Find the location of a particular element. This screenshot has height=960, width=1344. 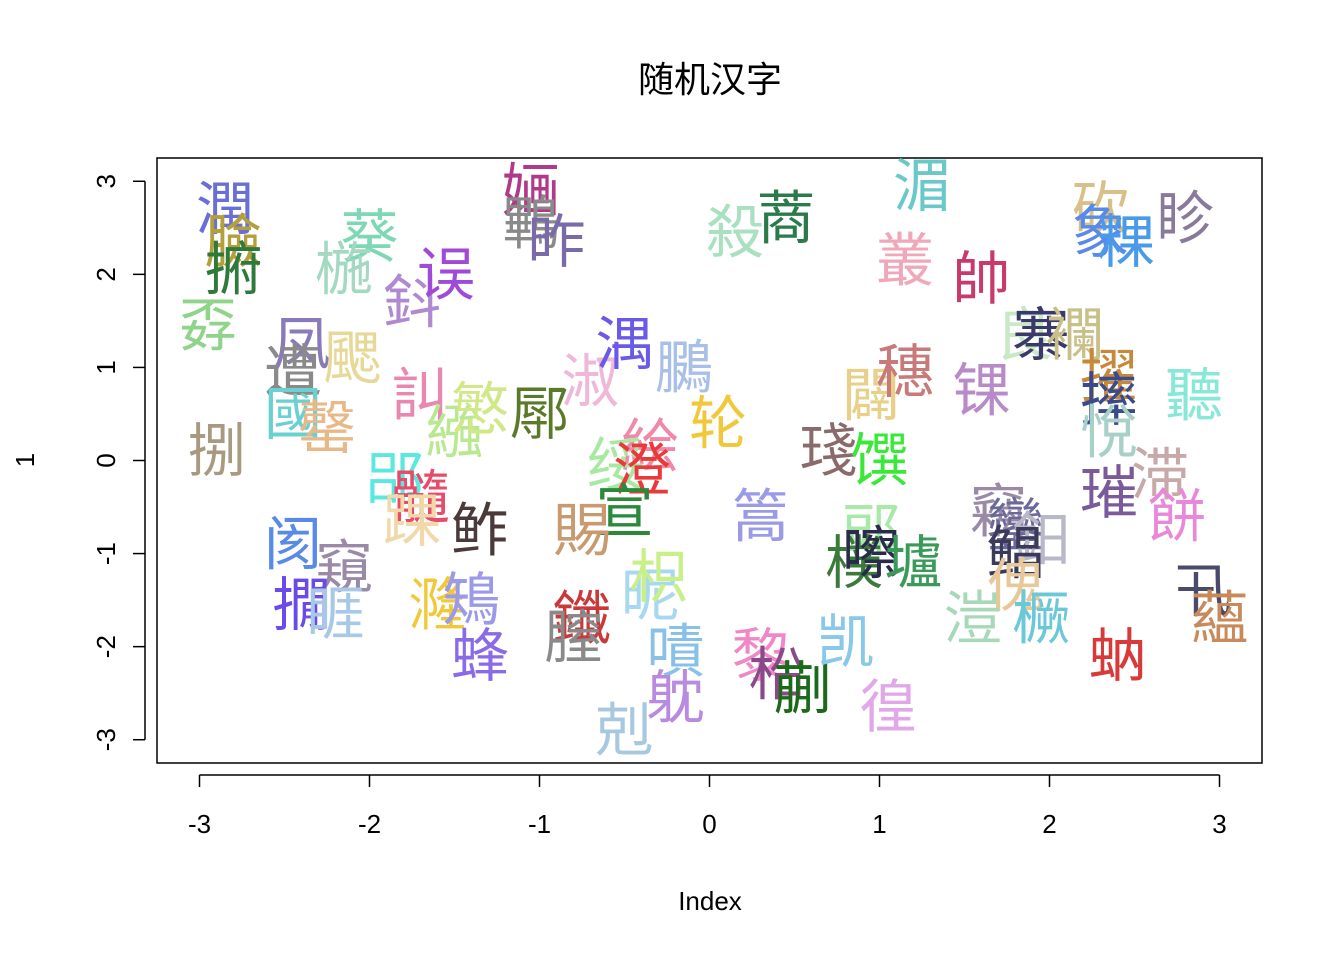

data-point-label: 鈤 is located at coordinates (1041, 540).